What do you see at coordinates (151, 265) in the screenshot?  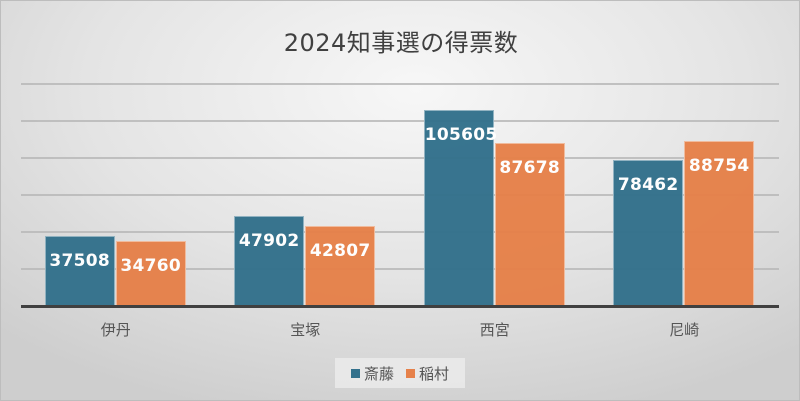 I see `data-label: 34760` at bounding box center [151, 265].